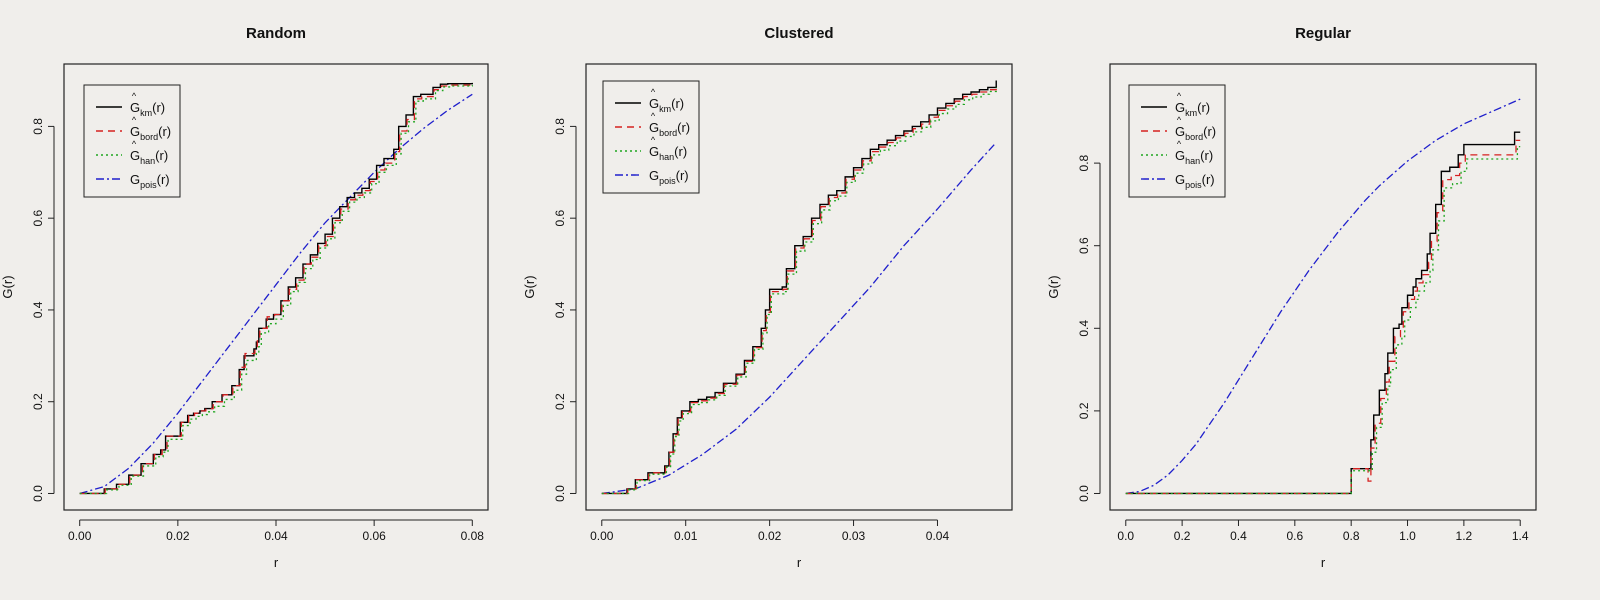 The width and height of the screenshot is (1600, 600). Describe the element at coordinates (1125, 536) in the screenshot. I see `x-tick-label: 0.0` at that location.